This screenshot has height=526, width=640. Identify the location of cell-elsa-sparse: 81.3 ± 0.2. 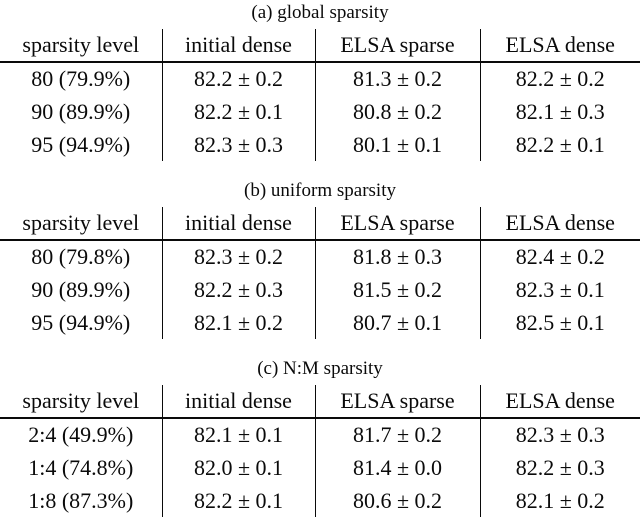
(397, 78).